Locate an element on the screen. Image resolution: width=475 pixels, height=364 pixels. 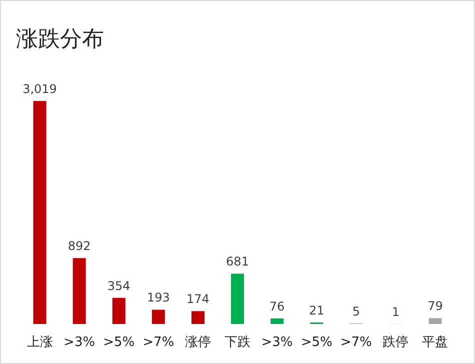
x-tick-label: 涨停 is located at coordinates (197, 342).